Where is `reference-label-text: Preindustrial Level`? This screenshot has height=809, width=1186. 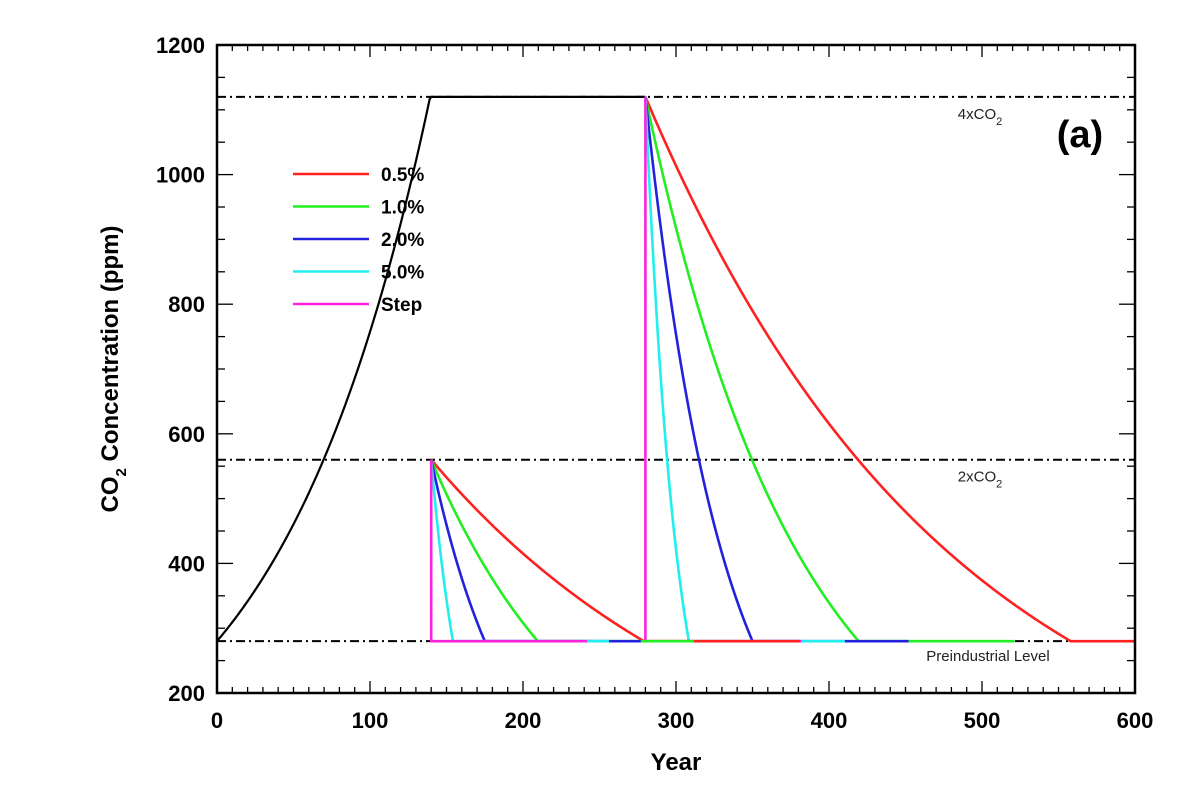
reference-label-text: Preindustrial Level is located at coordinates (987, 656).